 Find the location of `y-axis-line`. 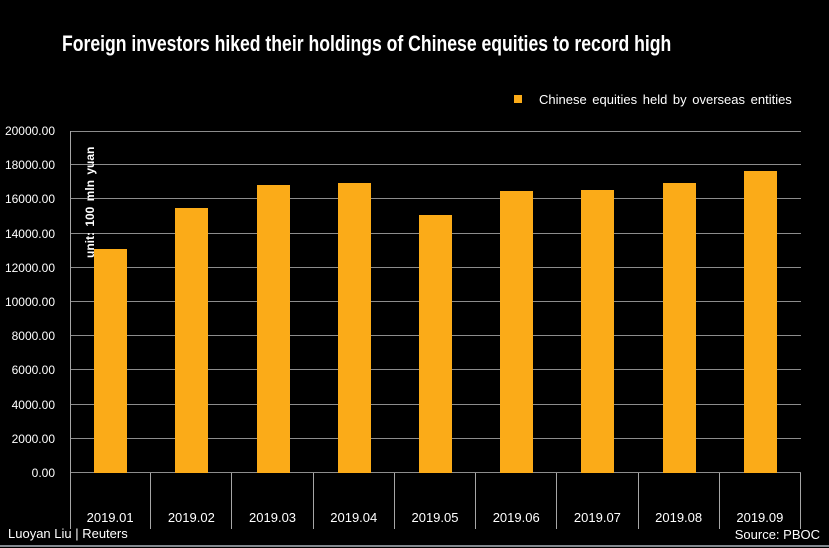

y-axis-line is located at coordinates (70, 330).